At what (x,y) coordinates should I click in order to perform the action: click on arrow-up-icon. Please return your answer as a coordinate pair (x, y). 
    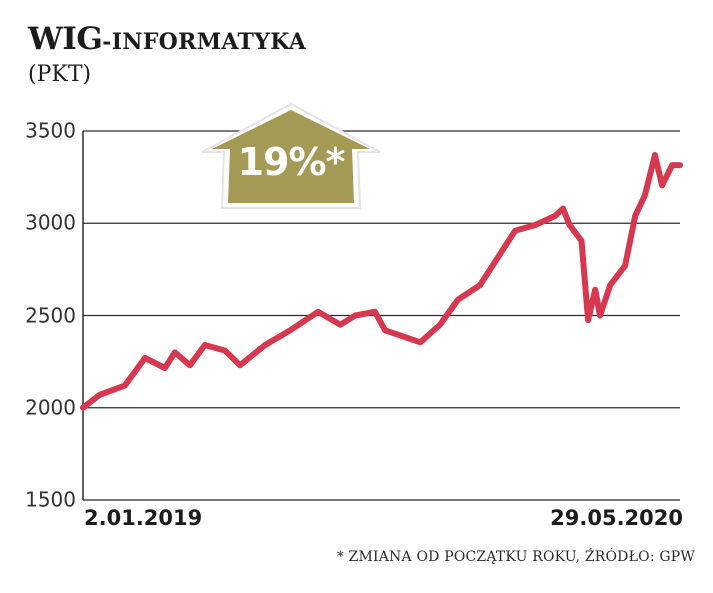
    Looking at the image, I should click on (291, 156).